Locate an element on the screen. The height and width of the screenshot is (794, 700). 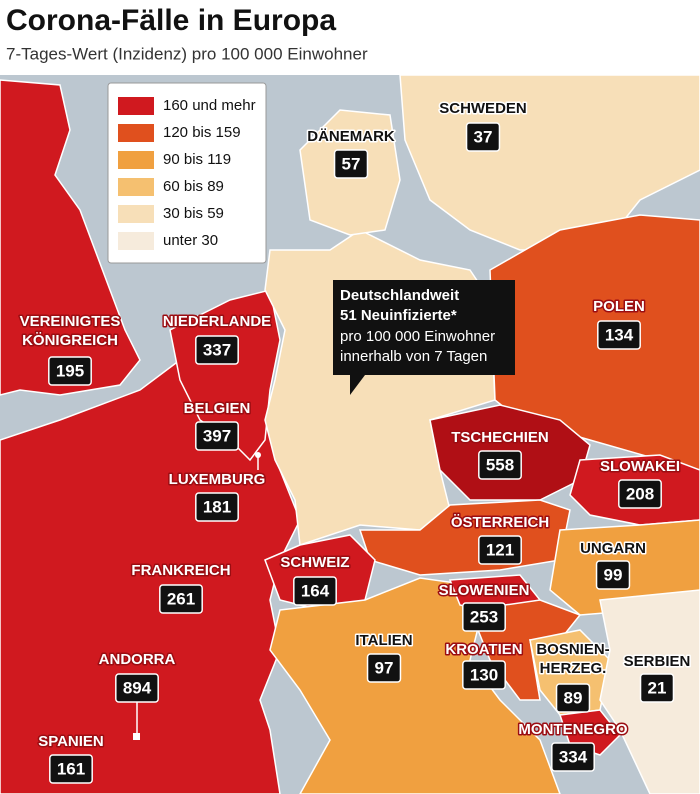
value: 97 is located at coordinates (384, 667).